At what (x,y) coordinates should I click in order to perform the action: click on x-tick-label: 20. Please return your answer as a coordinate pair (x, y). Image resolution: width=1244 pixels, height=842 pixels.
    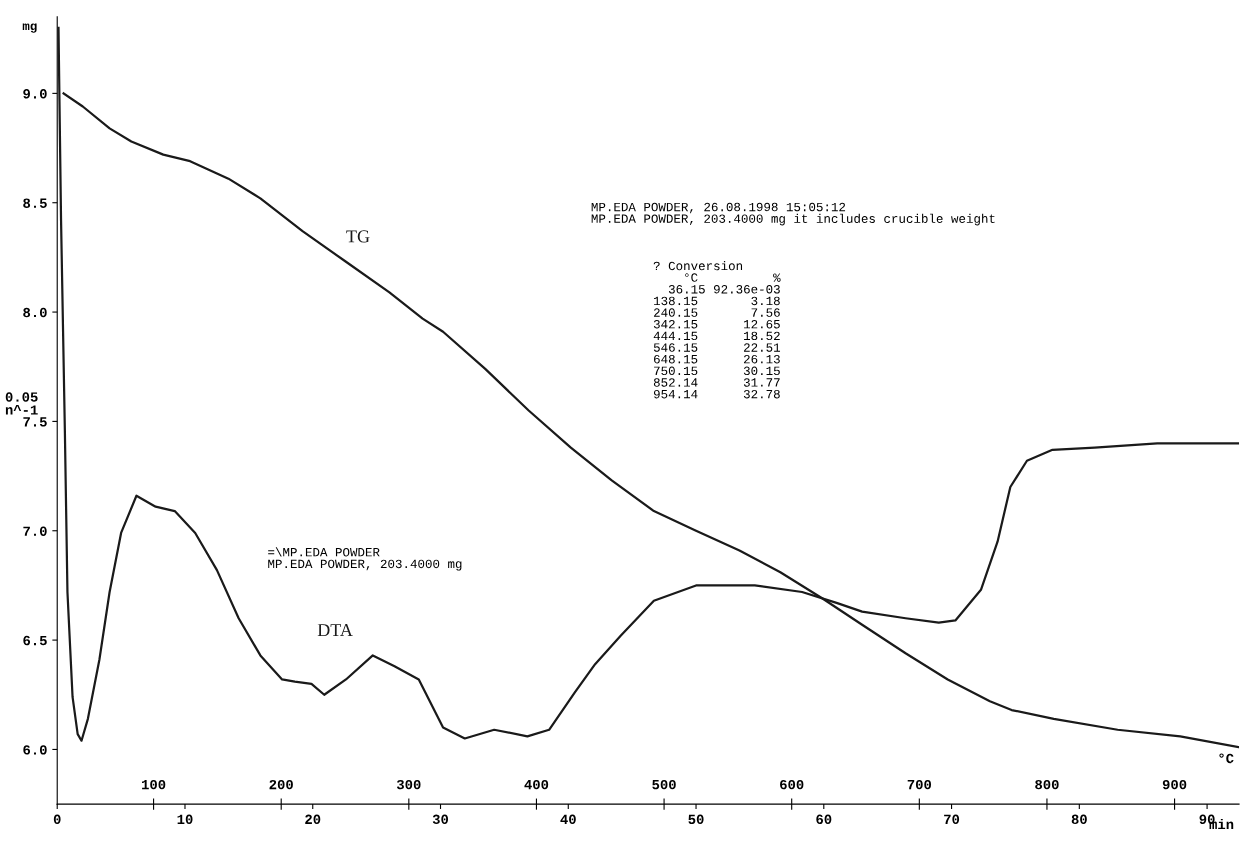
    Looking at the image, I should click on (313, 819).